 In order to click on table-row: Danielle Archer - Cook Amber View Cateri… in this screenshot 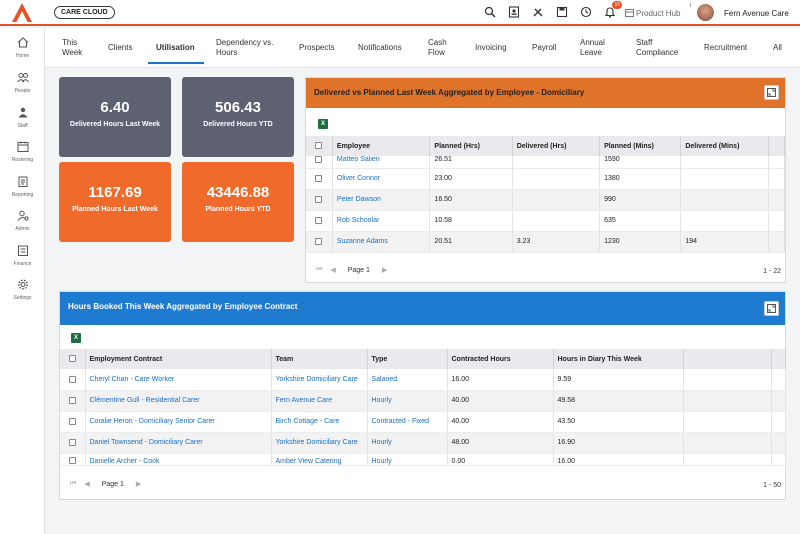, I will do `click(423, 459)`.